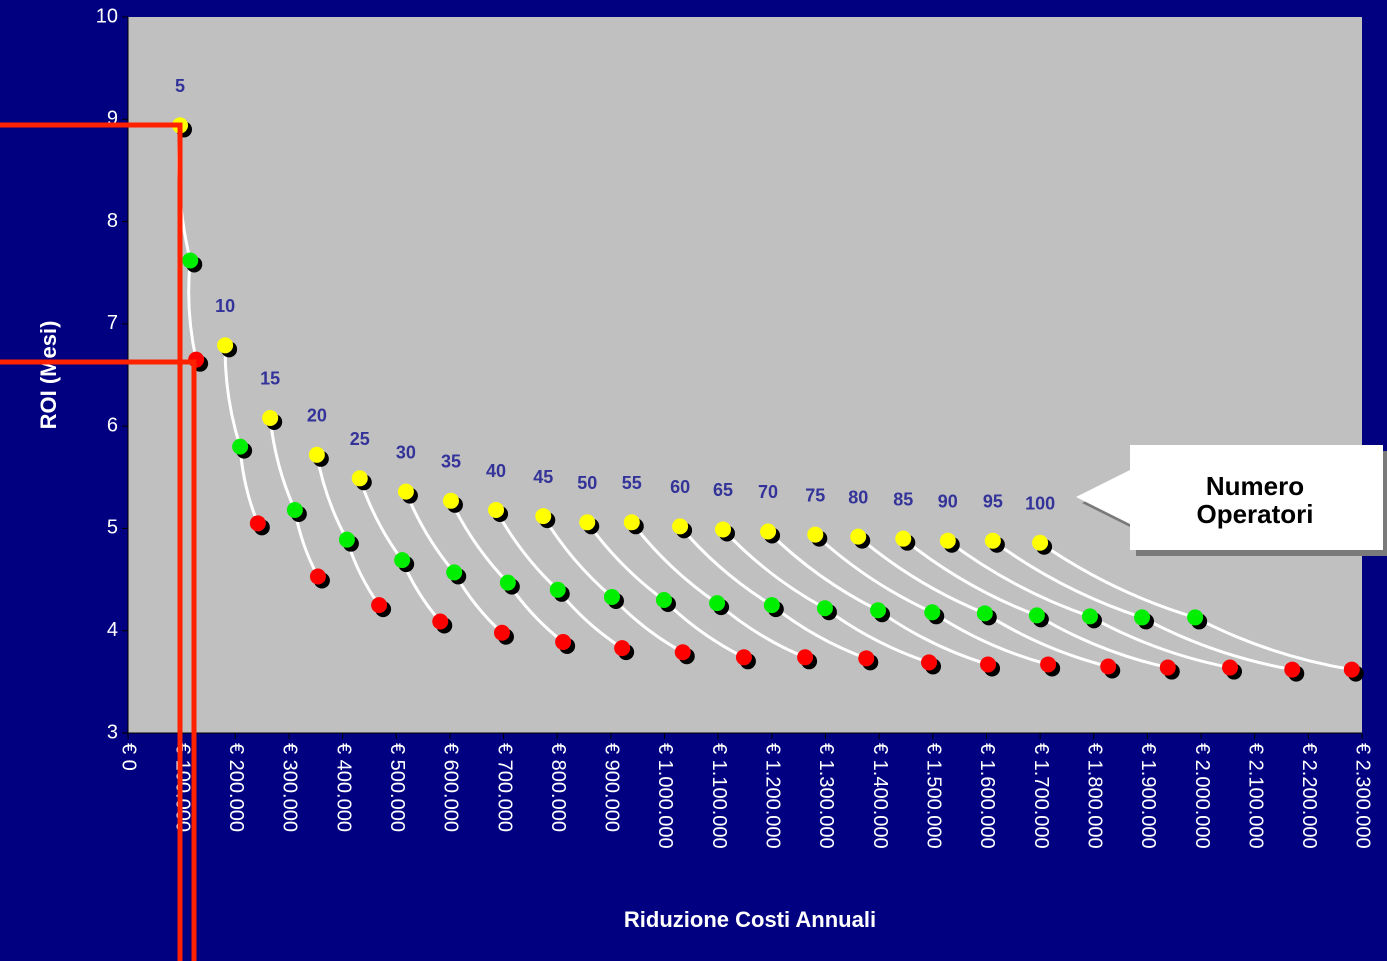 The image size is (1387, 961). I want to click on group-label: 45, so click(543, 477).